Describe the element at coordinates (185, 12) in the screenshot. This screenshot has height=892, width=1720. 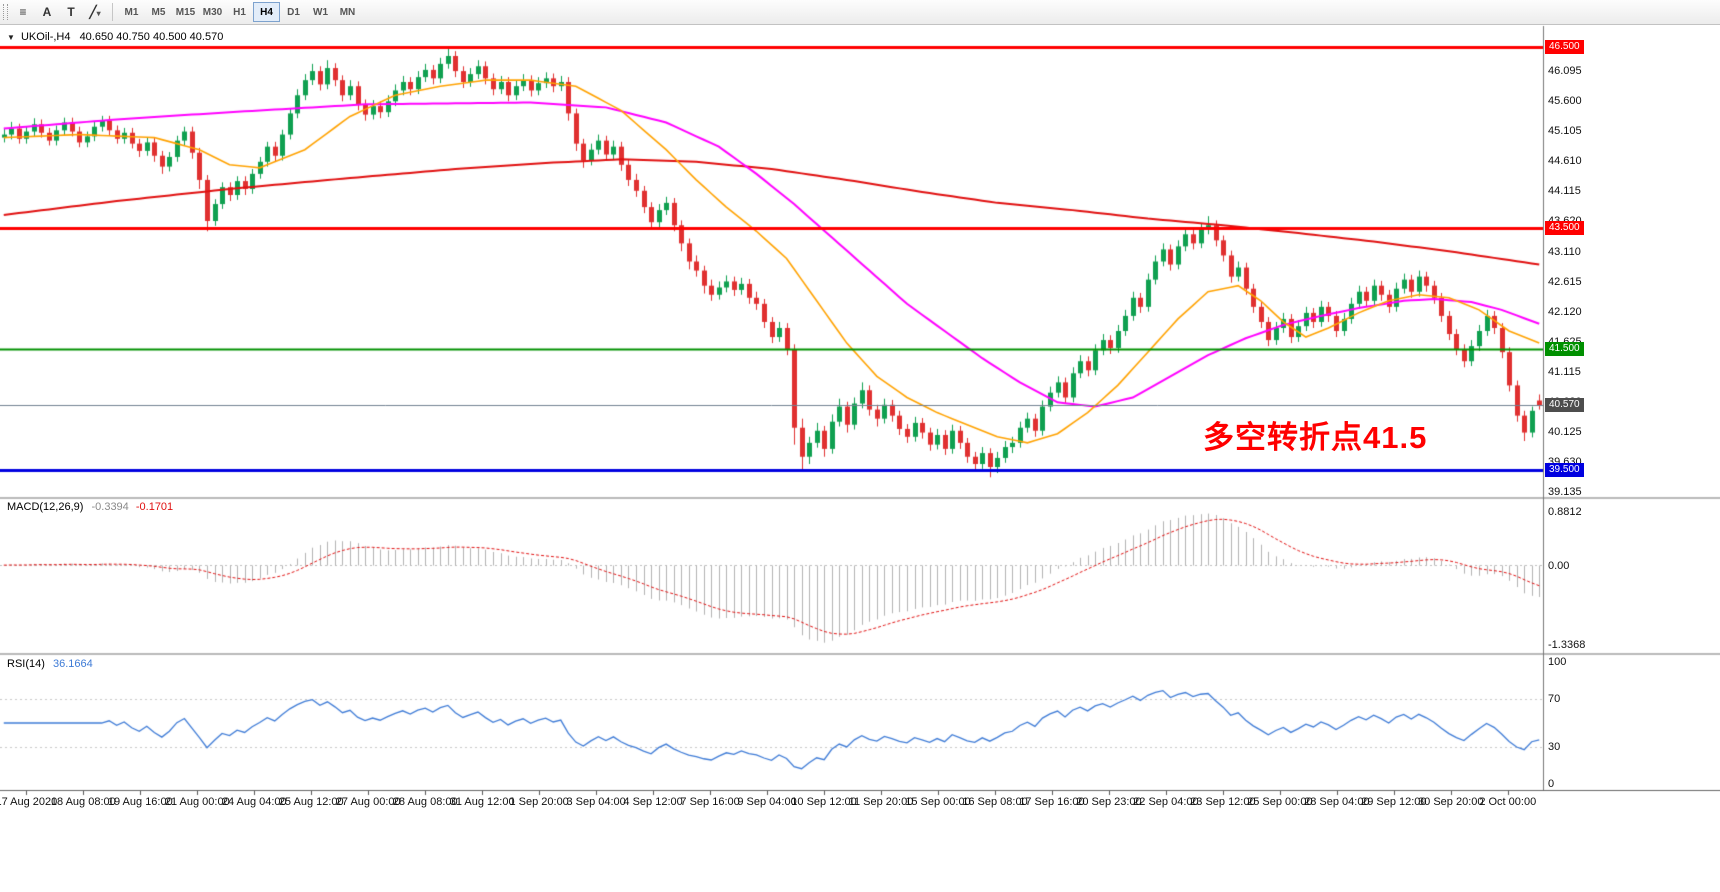
I see `timeframe-m15-button: M15` at that location.